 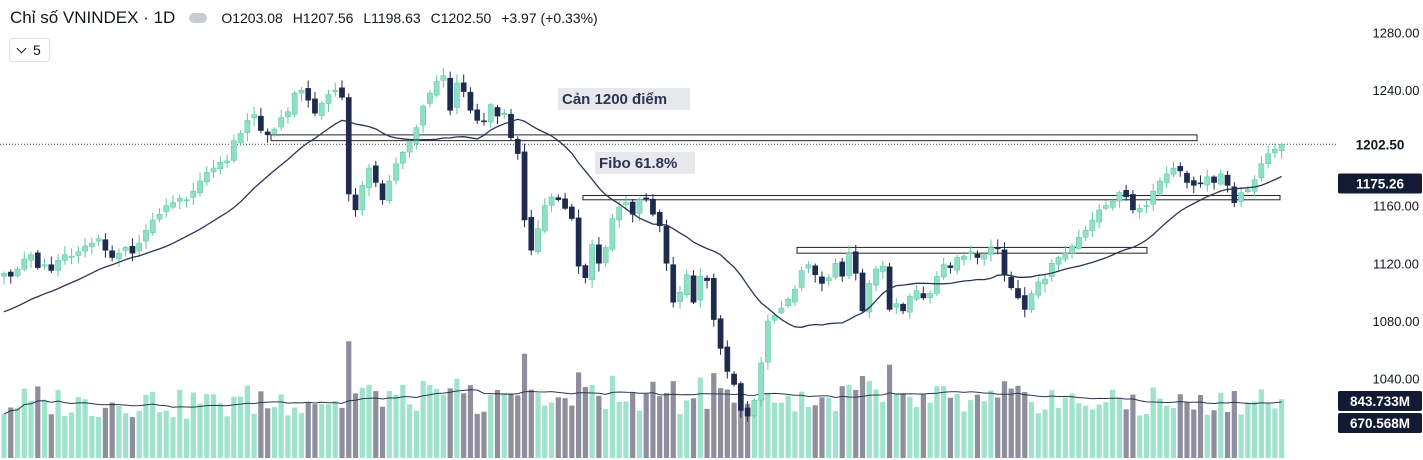 What do you see at coordinates (614, 99) in the screenshot?
I see `resistance-label: Cản 1200 điểm` at bounding box center [614, 99].